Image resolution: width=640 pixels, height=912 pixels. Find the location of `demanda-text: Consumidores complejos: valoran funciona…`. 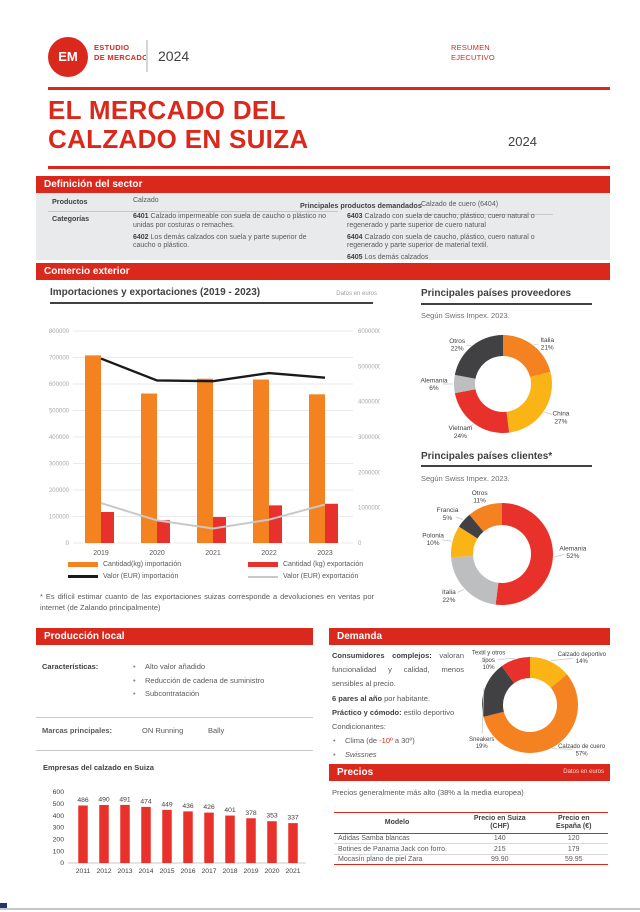

demanda-text: Consumidores complejos: valoran funciona… is located at coordinates (398, 706).